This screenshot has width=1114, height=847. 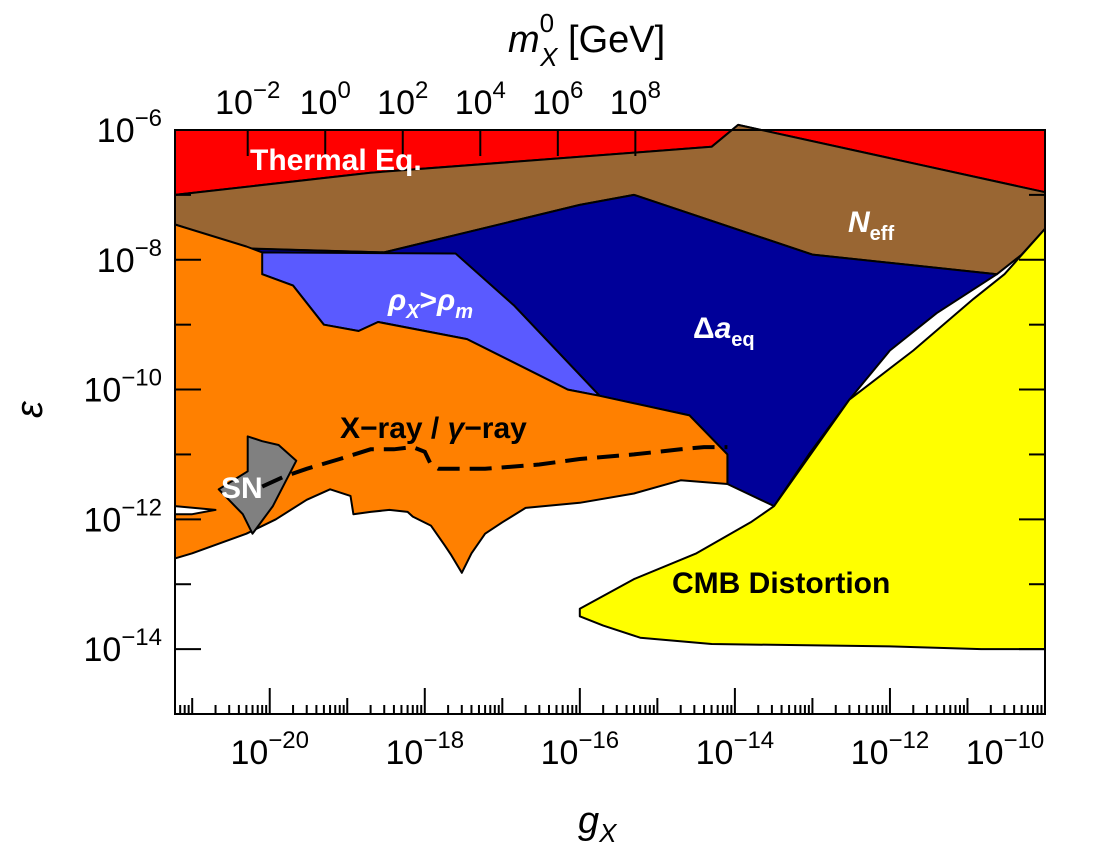 I want to click on y-tick-label: 10⁻⁸, so click(x=129, y=257).